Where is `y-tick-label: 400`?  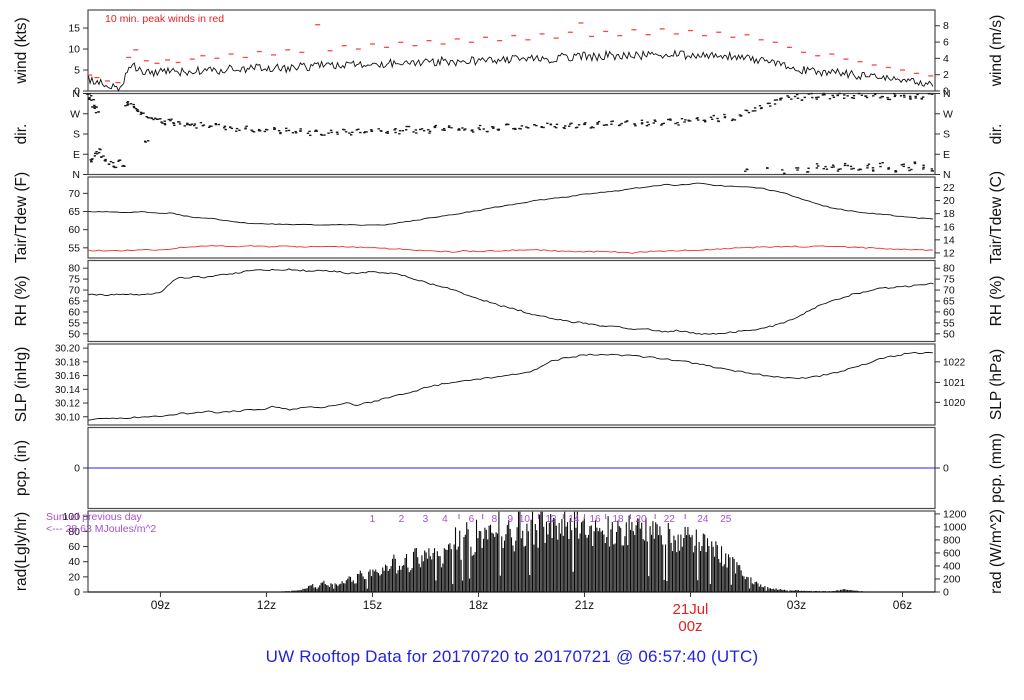
y-tick-label: 400 is located at coordinates (952, 566).